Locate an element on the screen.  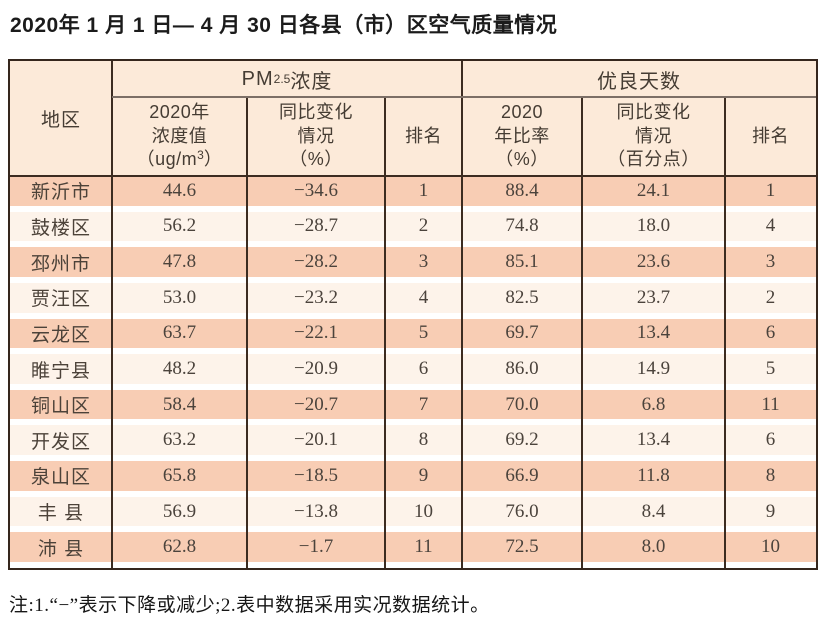
good-rank-cell: 5 is located at coordinates (770, 369).